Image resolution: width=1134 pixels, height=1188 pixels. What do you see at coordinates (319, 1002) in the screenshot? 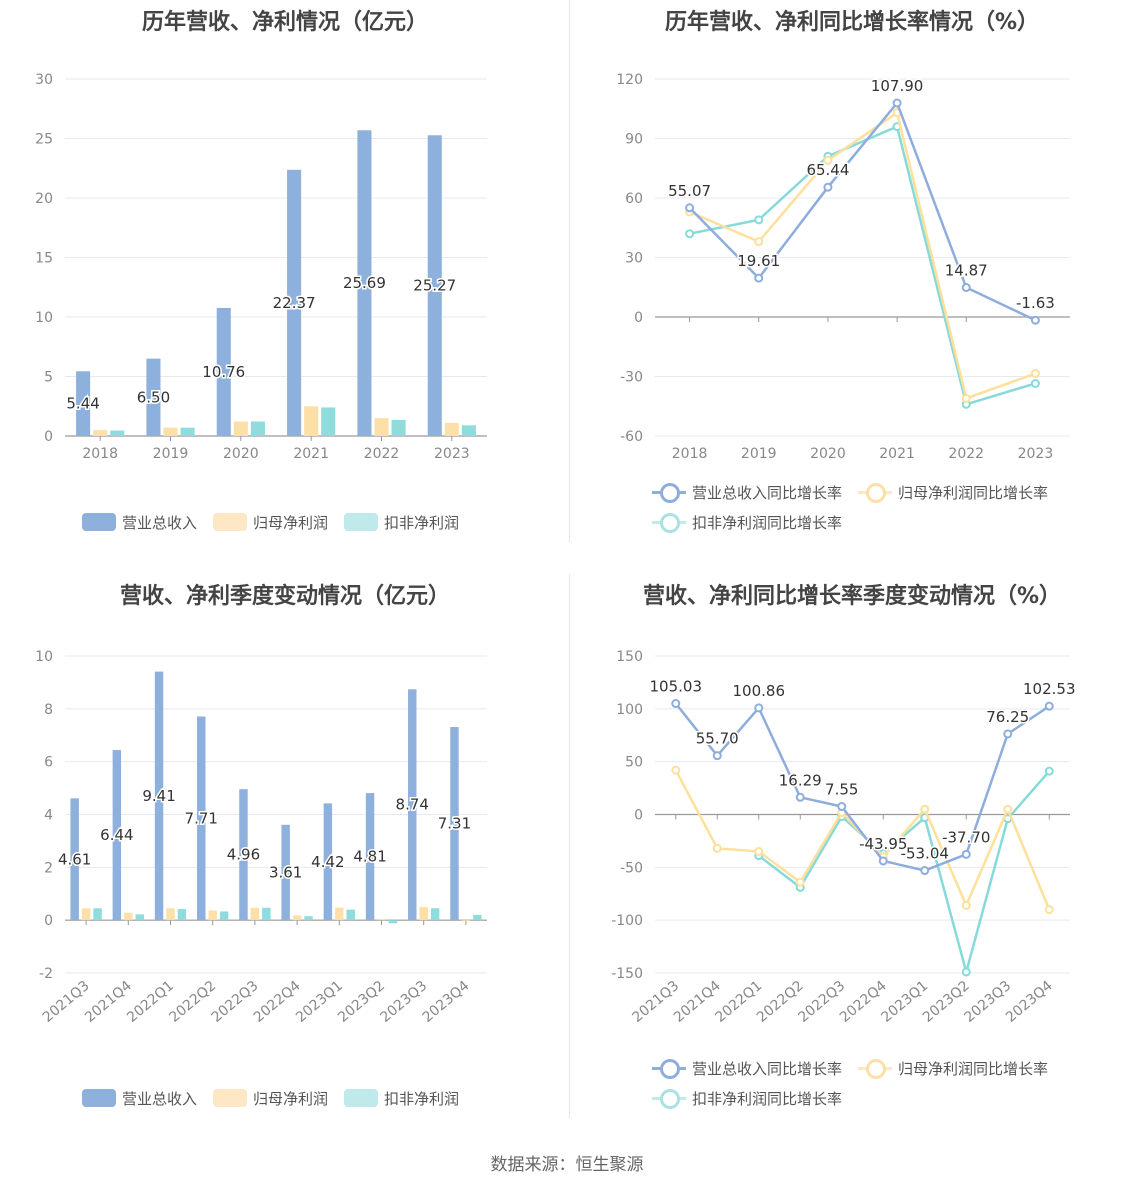
I see `x-tick-label: 2023Q1` at bounding box center [319, 1002].